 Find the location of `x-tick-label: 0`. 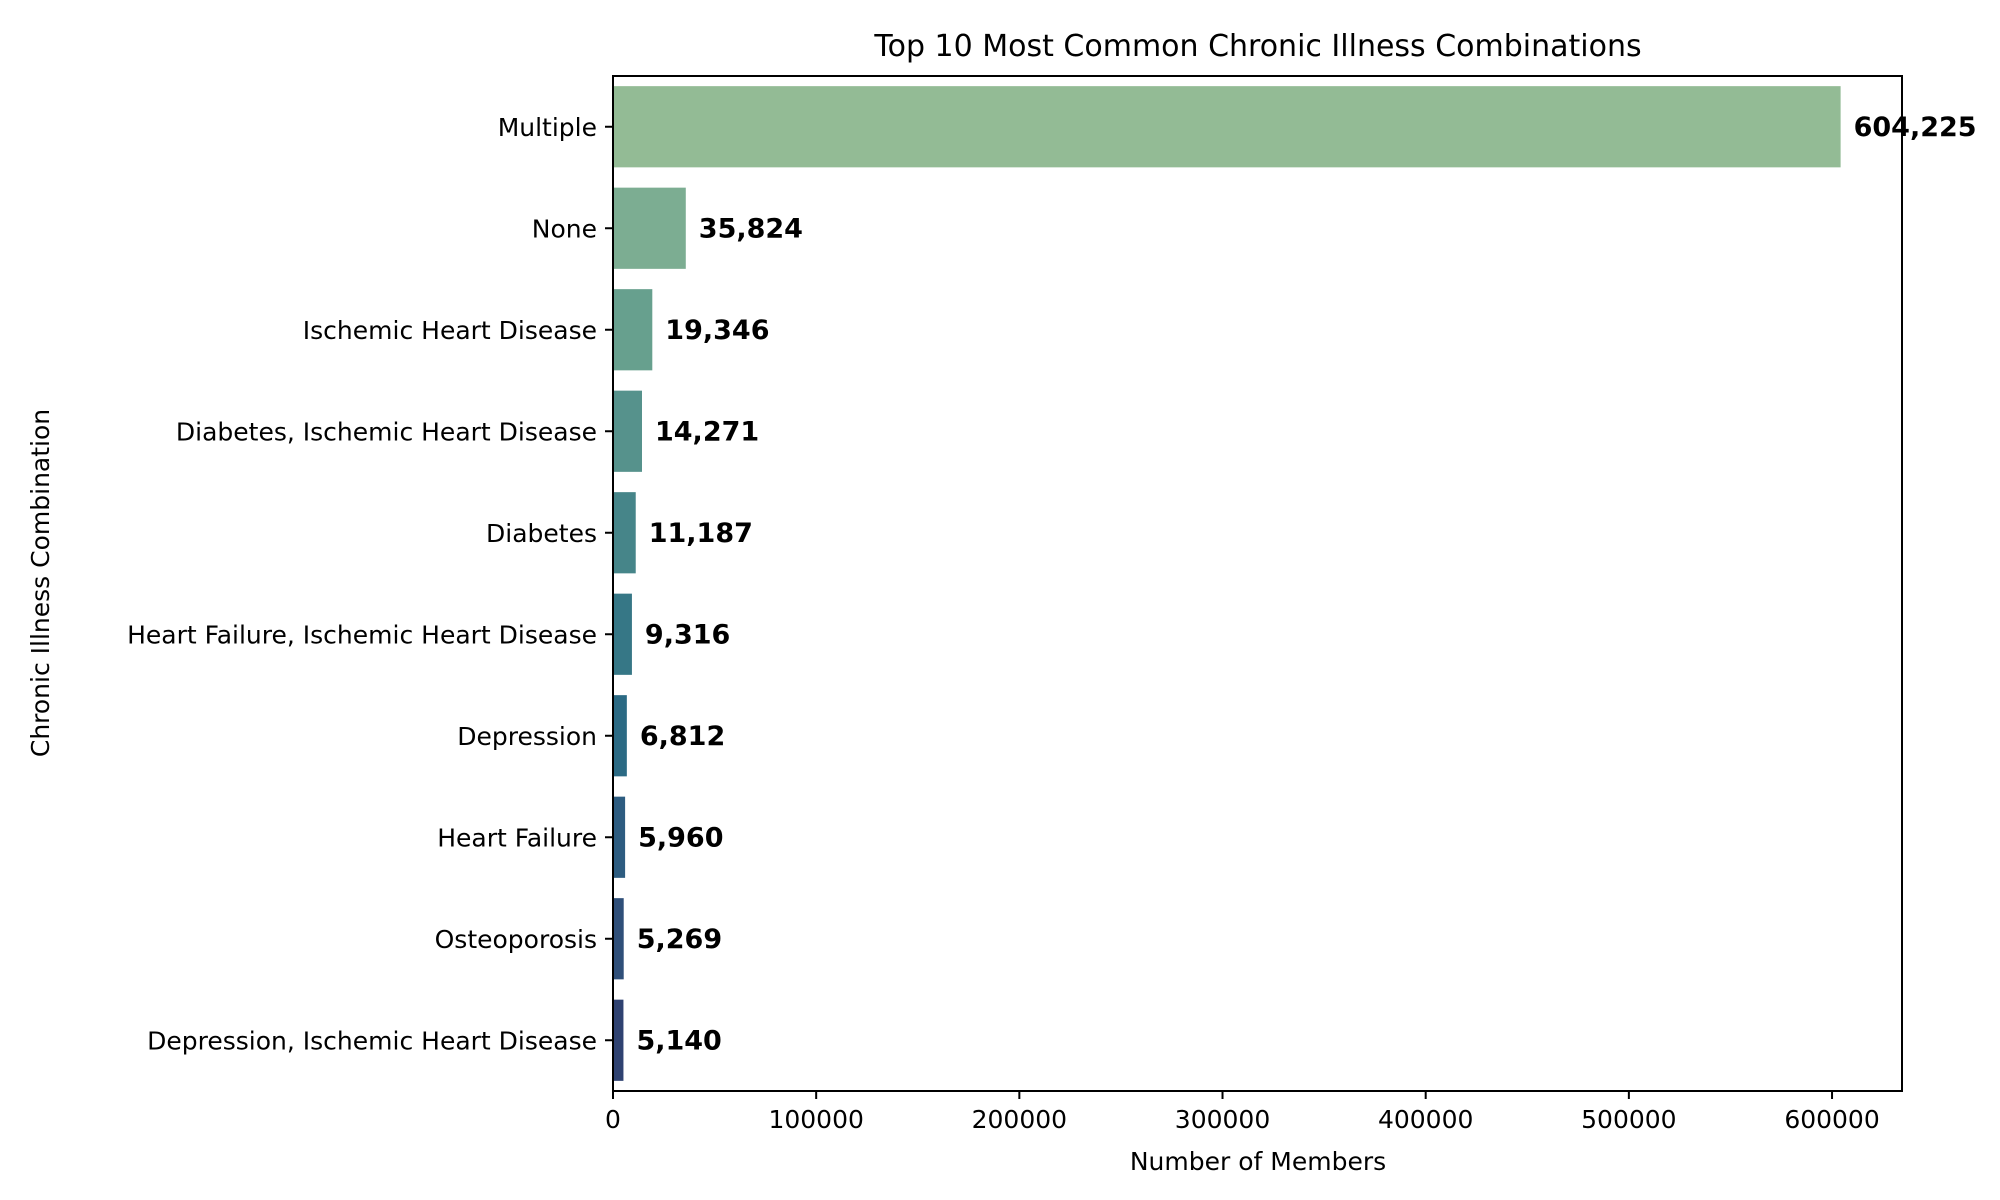

x-tick-label: 0 is located at coordinates (613, 1119).